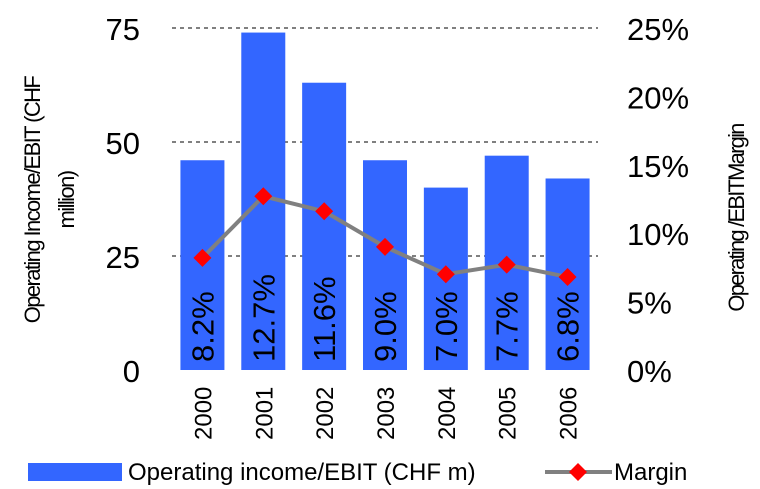  I want to click on left-tick-label: 0, so click(131, 371).